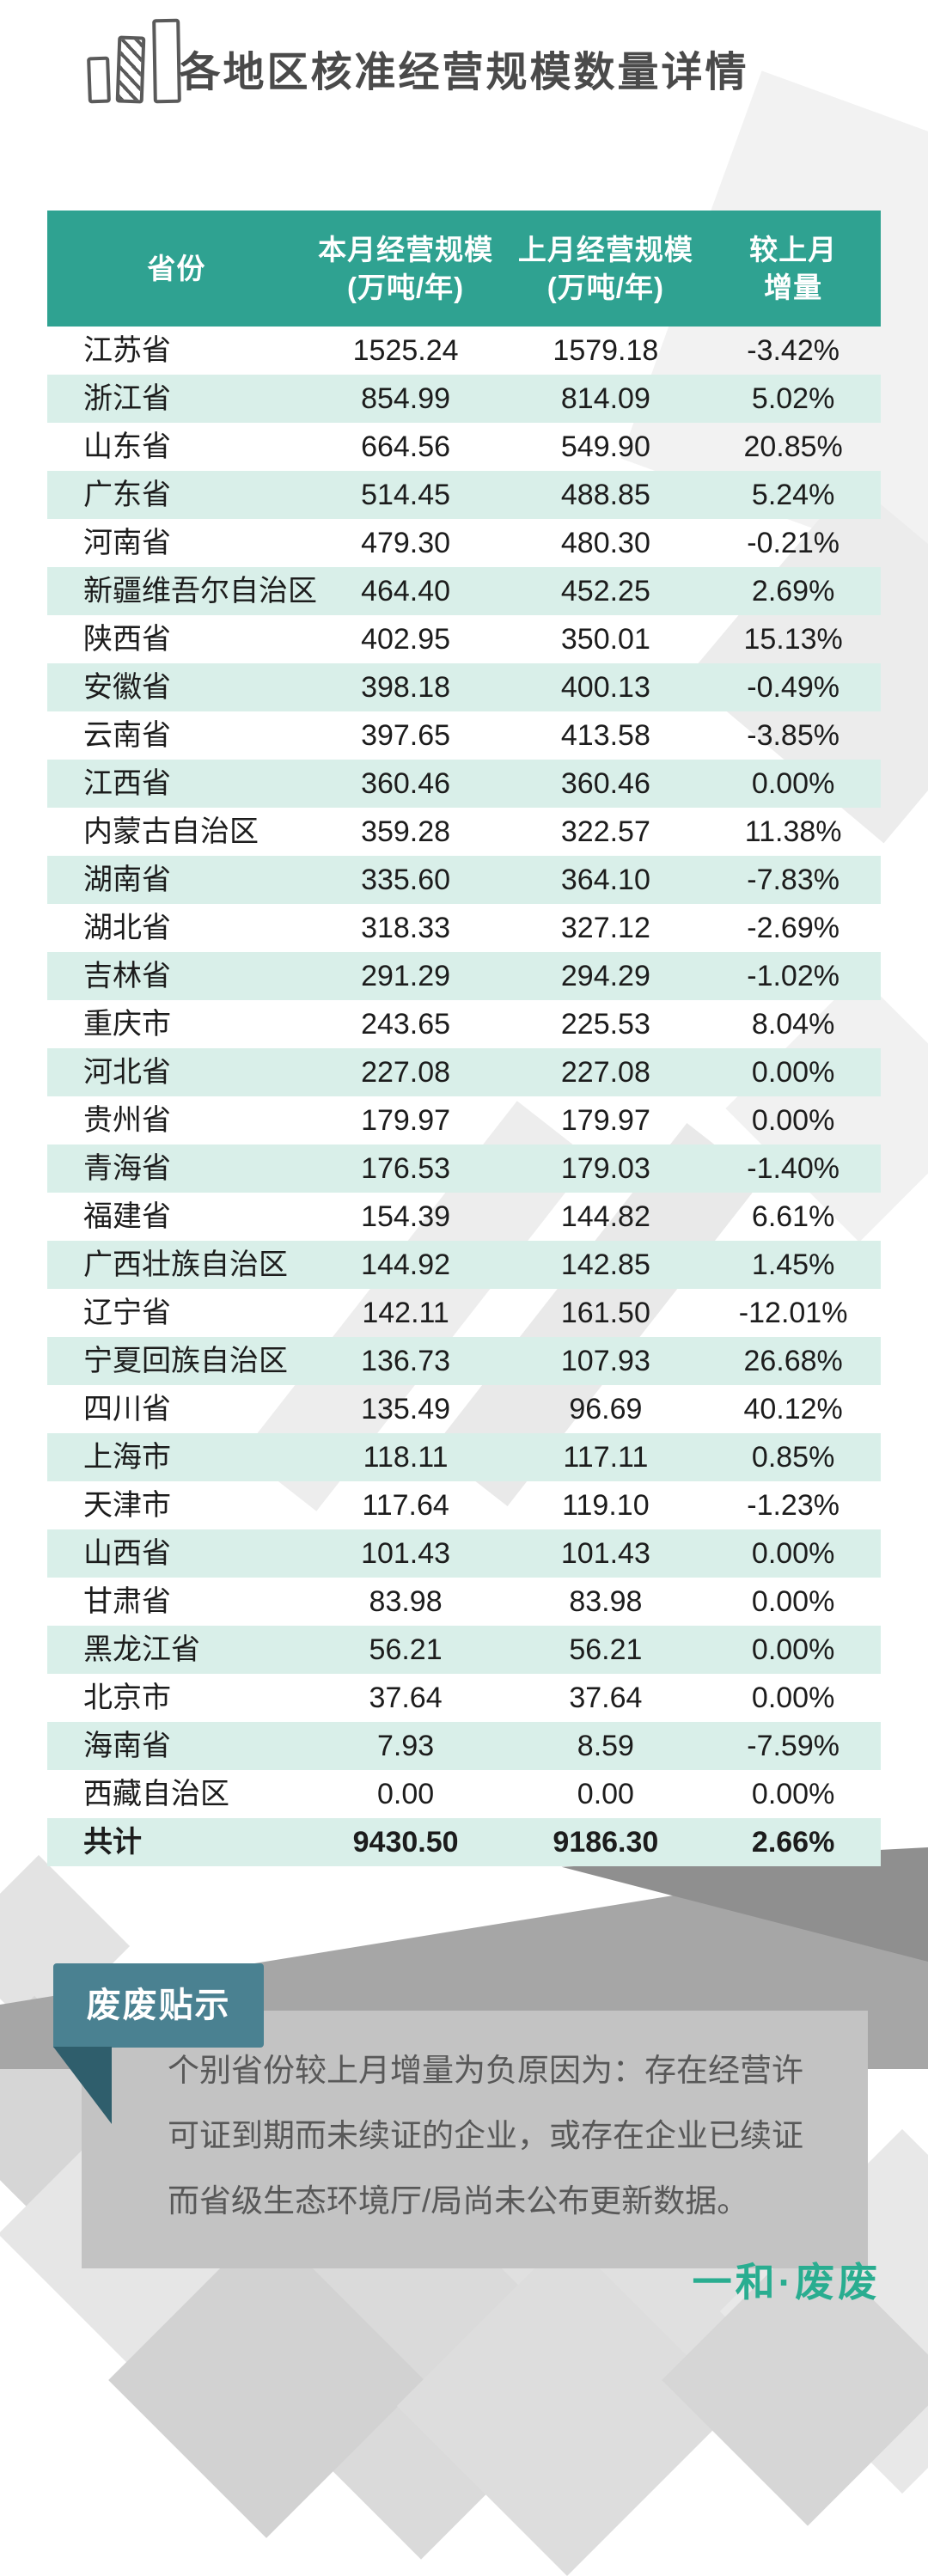 The image size is (928, 2576). I want to click on value-cell: 413.58, so click(605, 735).